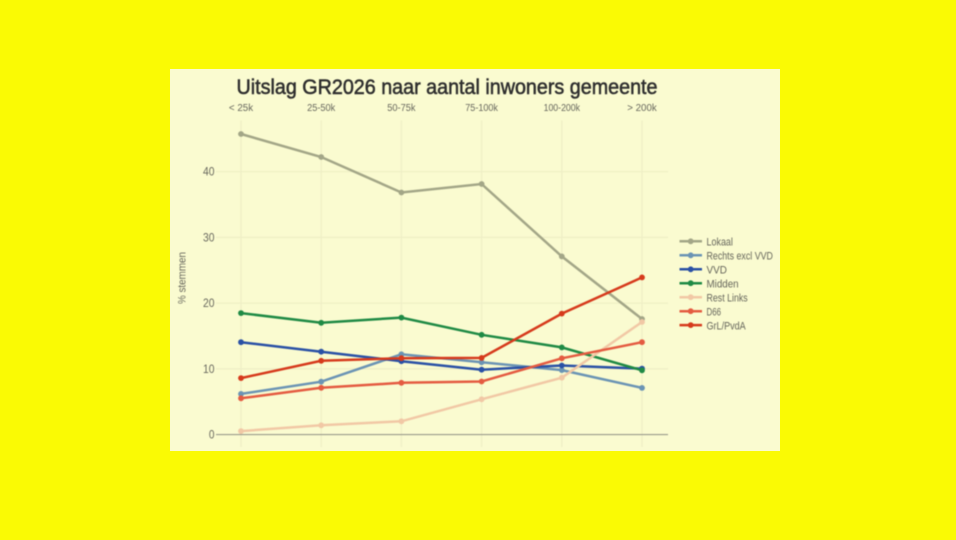 The height and width of the screenshot is (540, 956). I want to click on svg-text: 0, so click(212, 436).